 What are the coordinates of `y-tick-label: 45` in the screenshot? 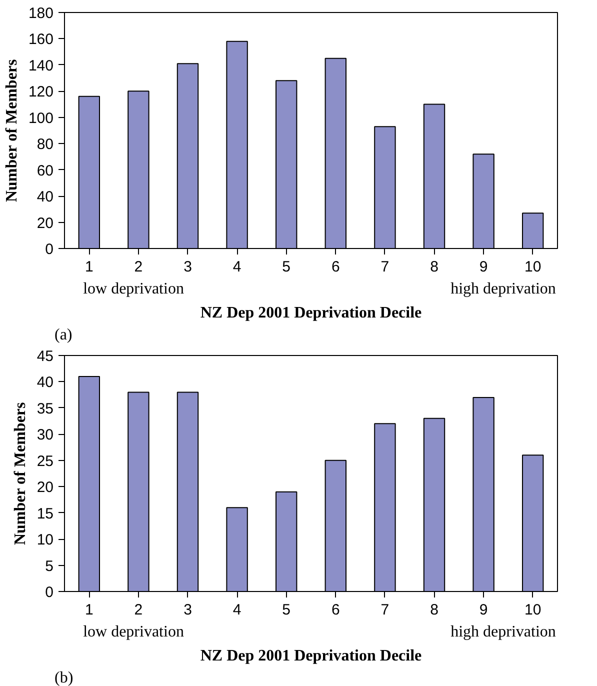 It's located at (45, 356).